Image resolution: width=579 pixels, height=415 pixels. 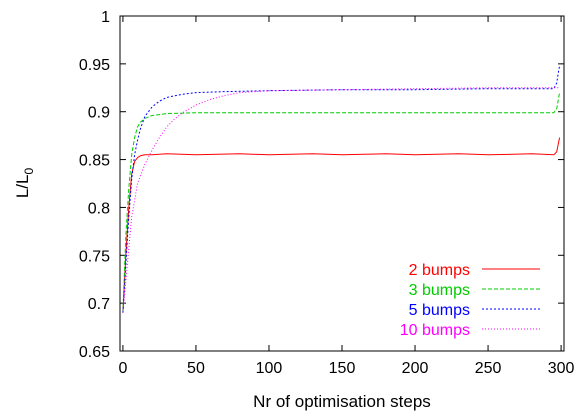 What do you see at coordinates (105, 17) in the screenshot?
I see `y-tick-label: 1` at bounding box center [105, 17].